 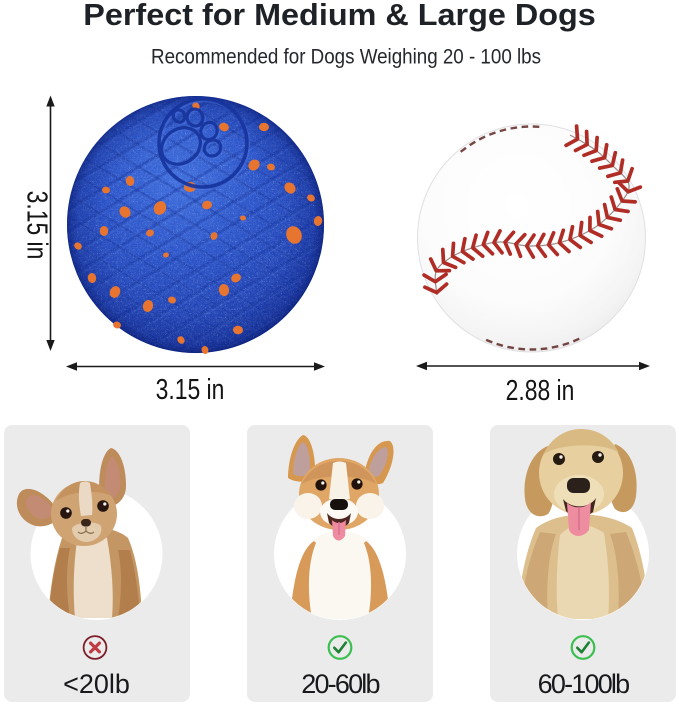 I want to click on svg-text: 60-100lb, so click(x=583, y=684).